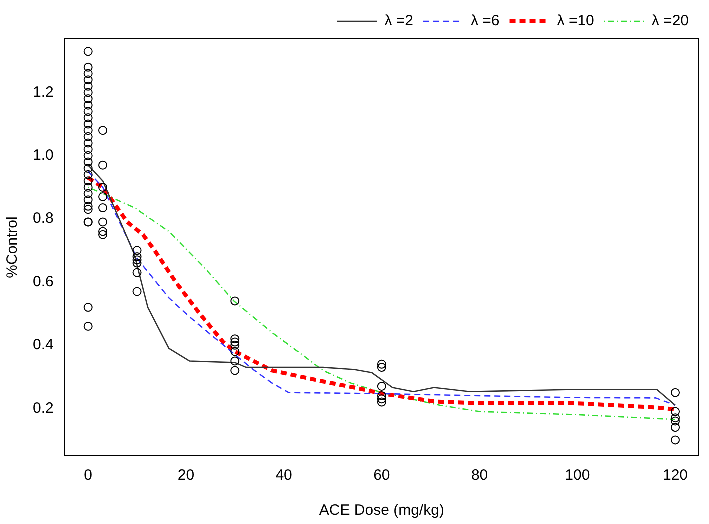 The image size is (709, 524). Describe the element at coordinates (43, 281) in the screenshot. I see `y-tick-label: 0.6` at that location.